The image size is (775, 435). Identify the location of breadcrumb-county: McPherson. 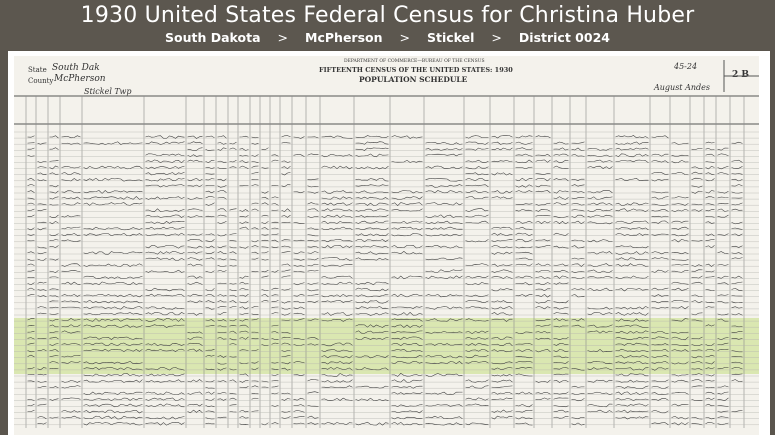
(344, 37).